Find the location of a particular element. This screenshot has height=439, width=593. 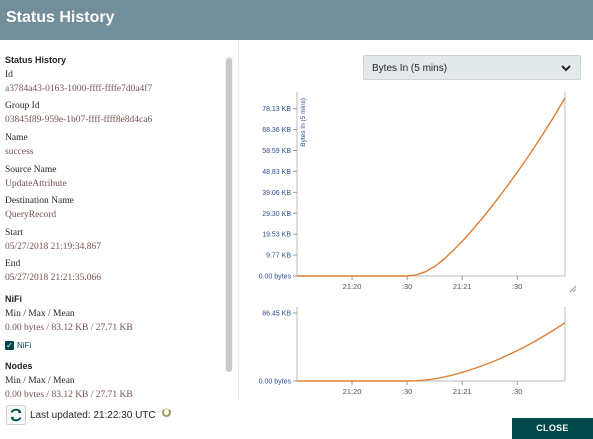

y-tick-label: 58.59 KB is located at coordinates (276, 151).